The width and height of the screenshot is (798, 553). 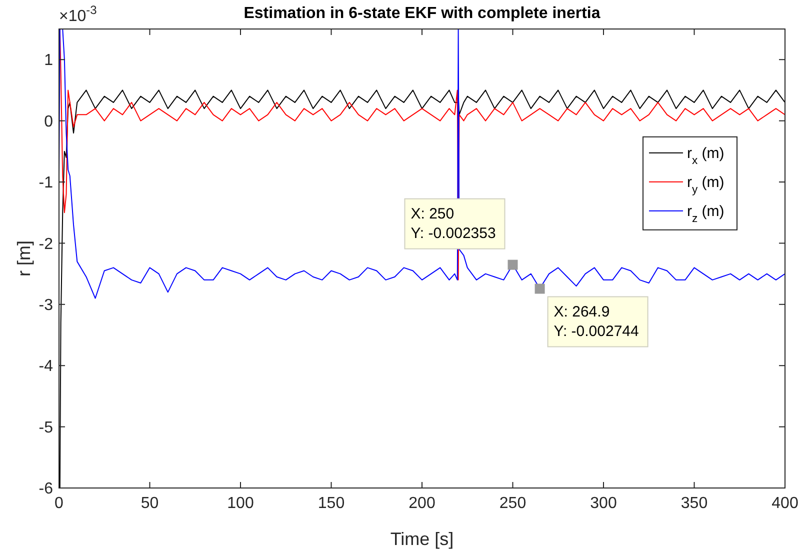 I want to click on x-tick-label: 250, so click(x=512, y=503).